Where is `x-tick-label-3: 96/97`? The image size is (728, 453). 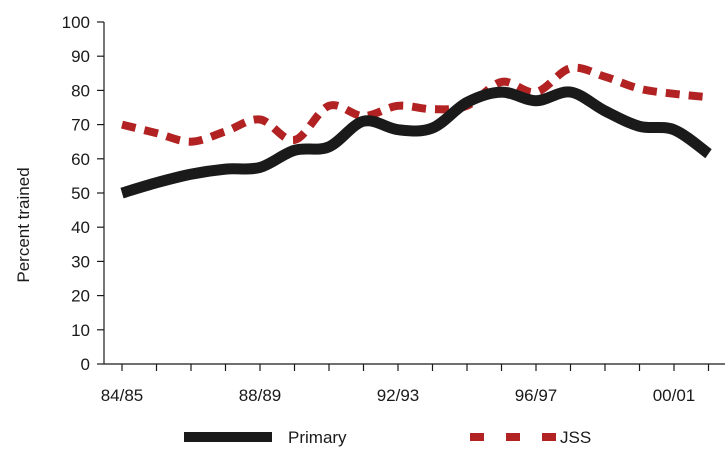
x-tick-label-3: 96/97 is located at coordinates (536, 395).